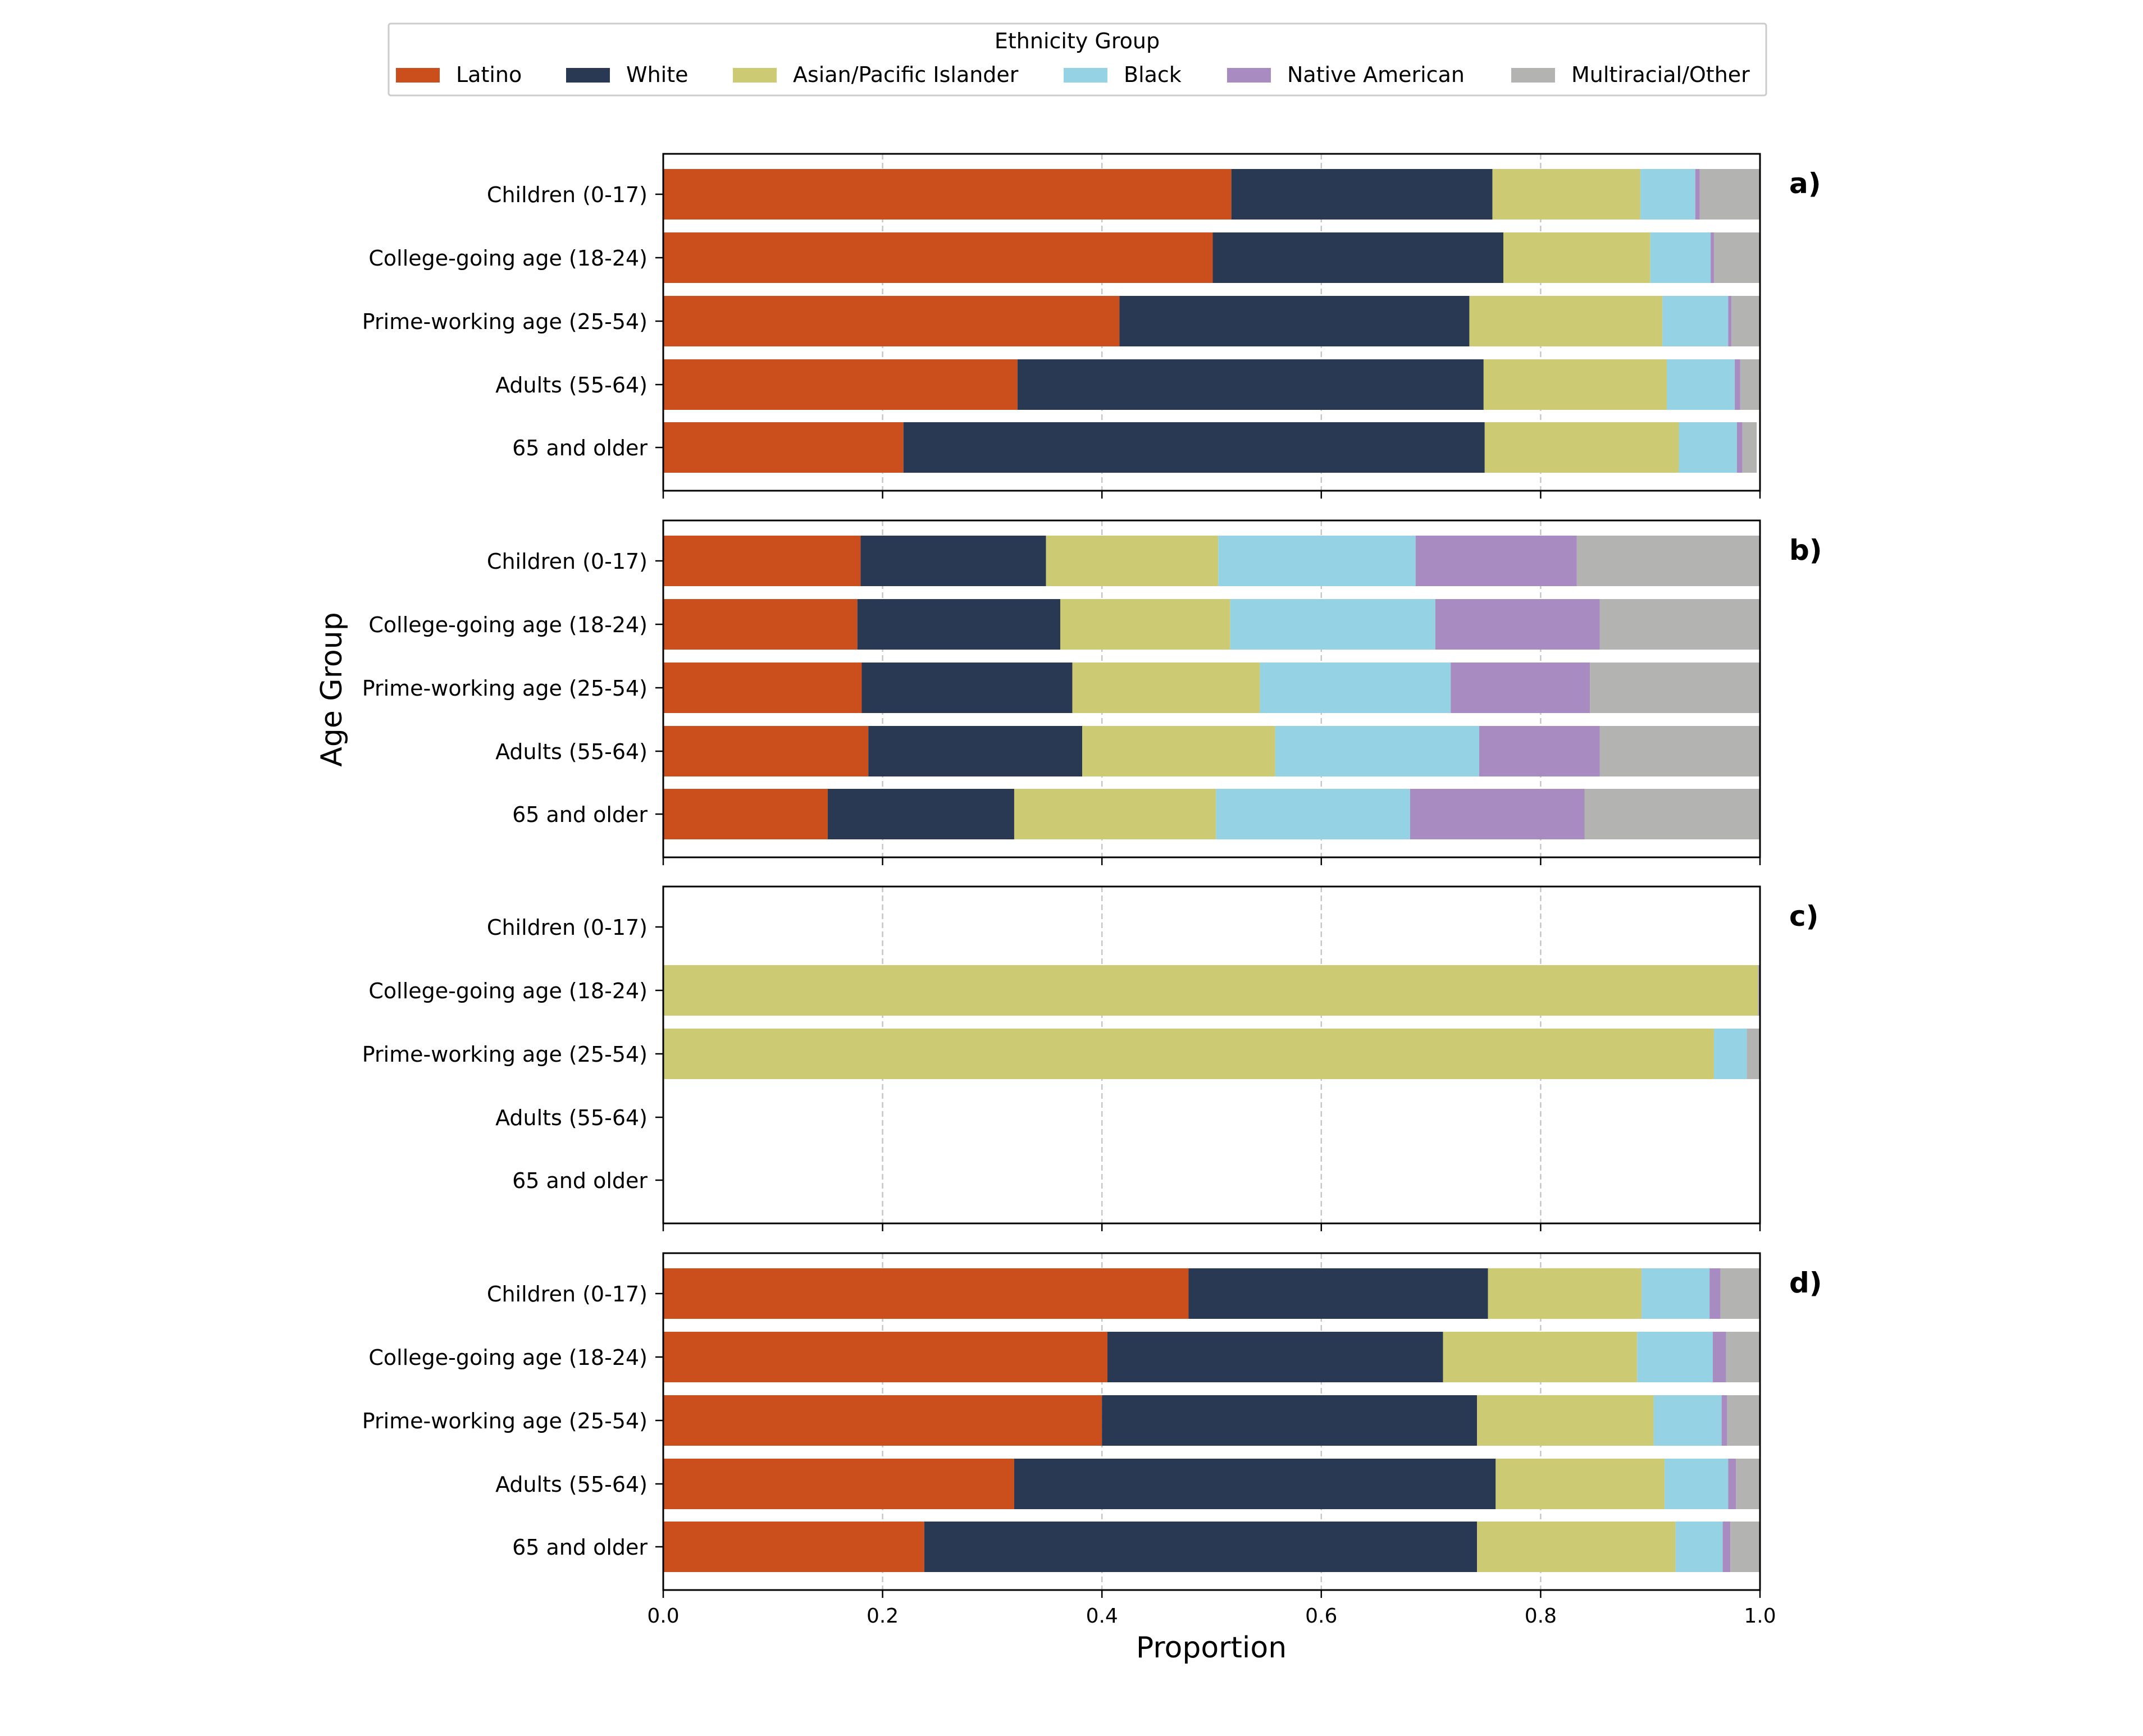 Image resolution: width=2143 pixels, height=1736 pixels. Describe the element at coordinates (926, 1294) in the screenshot. I see `bar-d-children-0-17-latino` at that location.